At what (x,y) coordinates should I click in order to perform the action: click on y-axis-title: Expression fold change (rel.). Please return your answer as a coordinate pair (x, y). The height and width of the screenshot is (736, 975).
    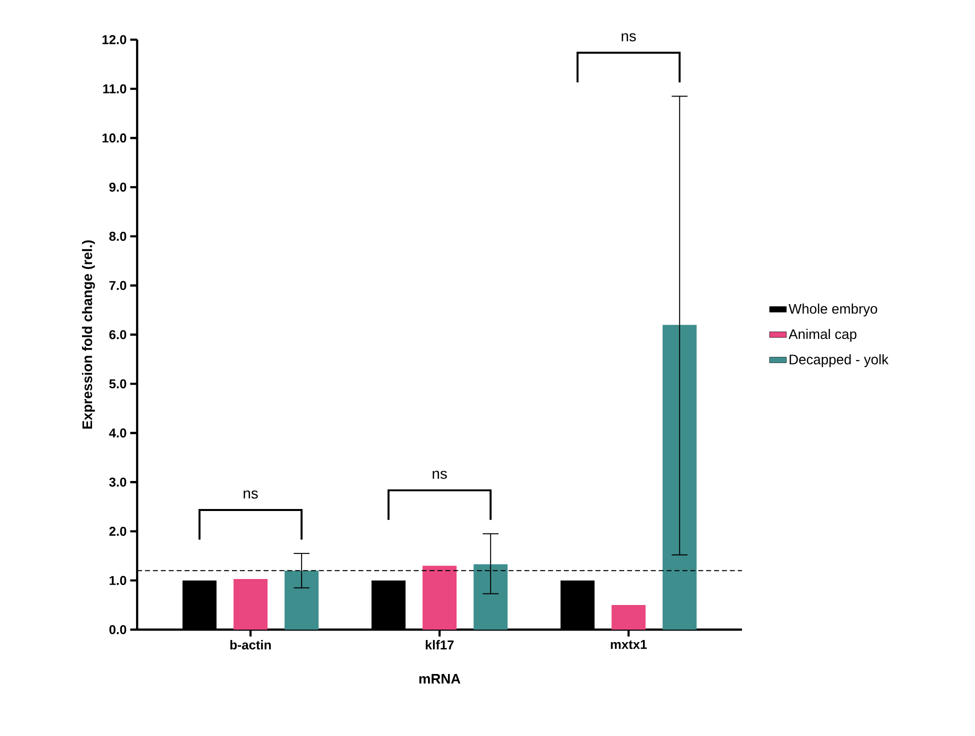
    Looking at the image, I should click on (88, 334).